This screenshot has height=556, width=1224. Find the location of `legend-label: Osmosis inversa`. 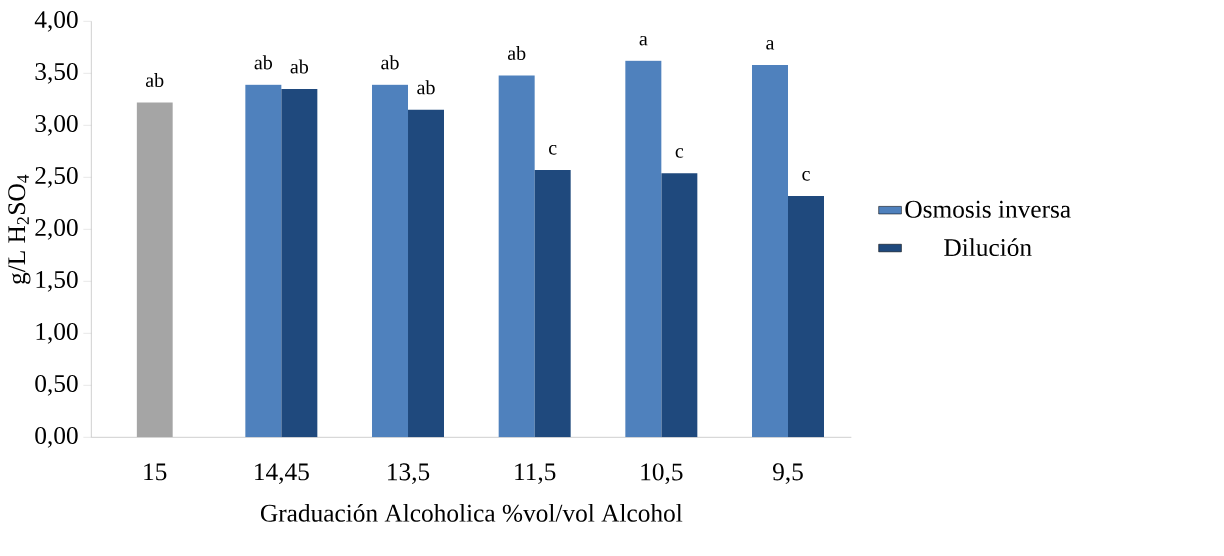

legend-label: Osmosis inversa is located at coordinates (988, 209).